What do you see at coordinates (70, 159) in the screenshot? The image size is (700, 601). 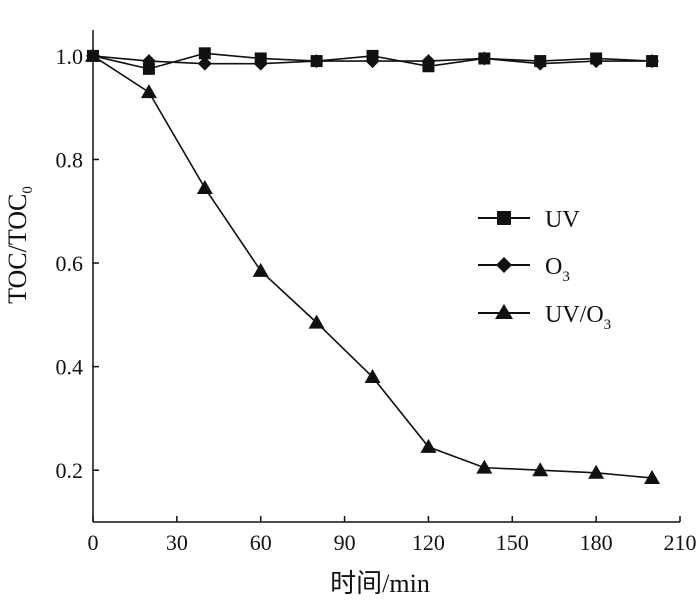 I see `y-tick-label: 0.8` at bounding box center [70, 159].